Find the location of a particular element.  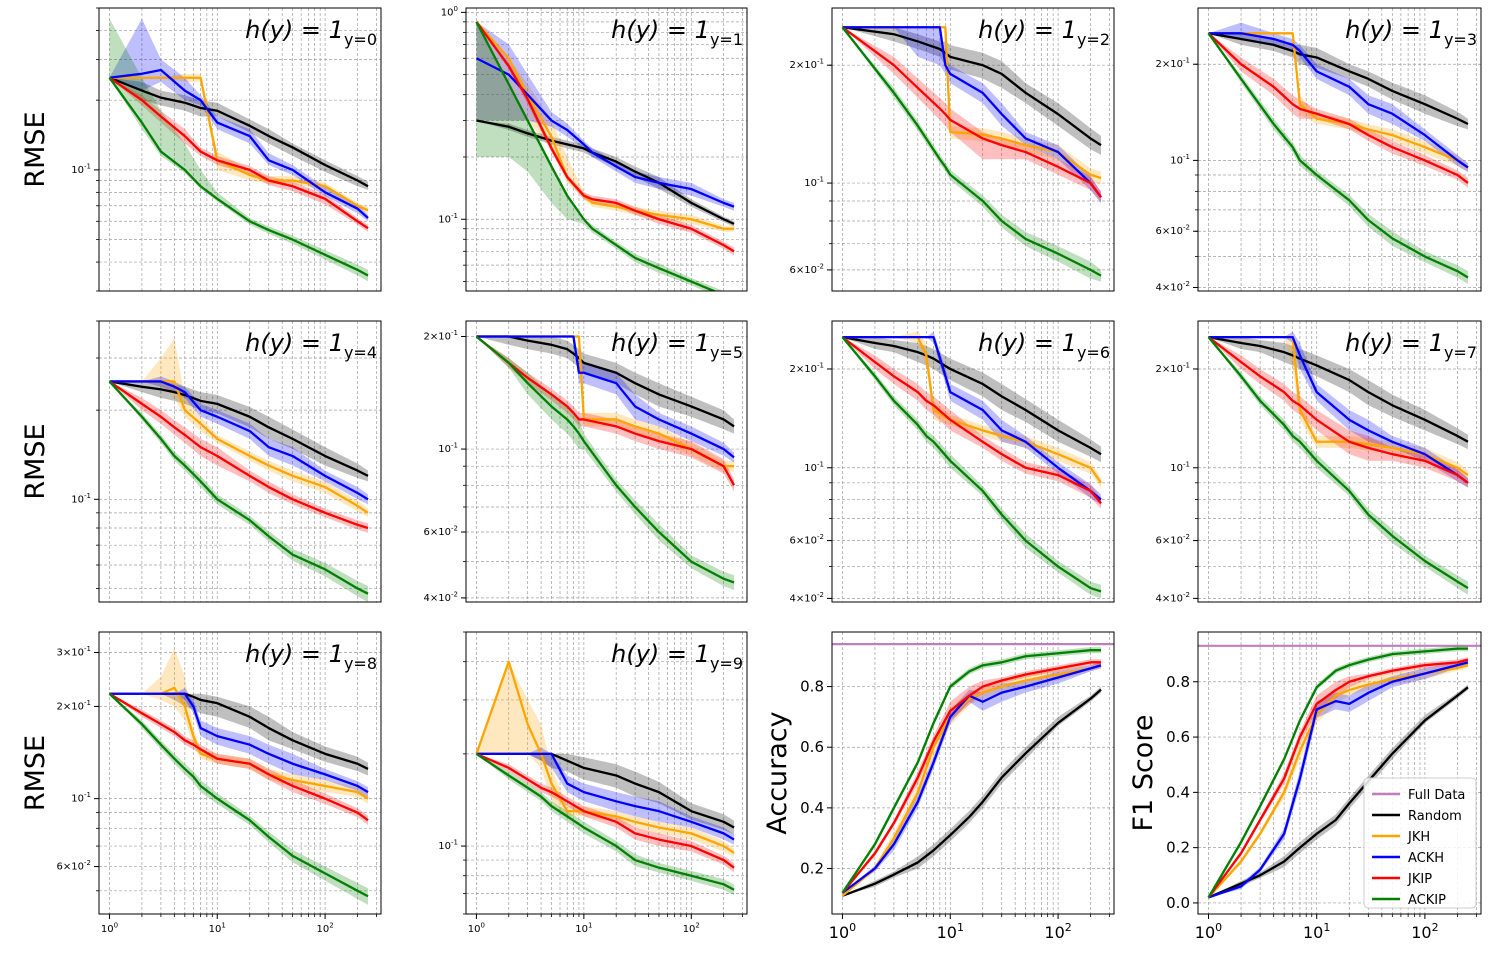

legend-label-jkh: JKH is located at coordinates (1418, 837).